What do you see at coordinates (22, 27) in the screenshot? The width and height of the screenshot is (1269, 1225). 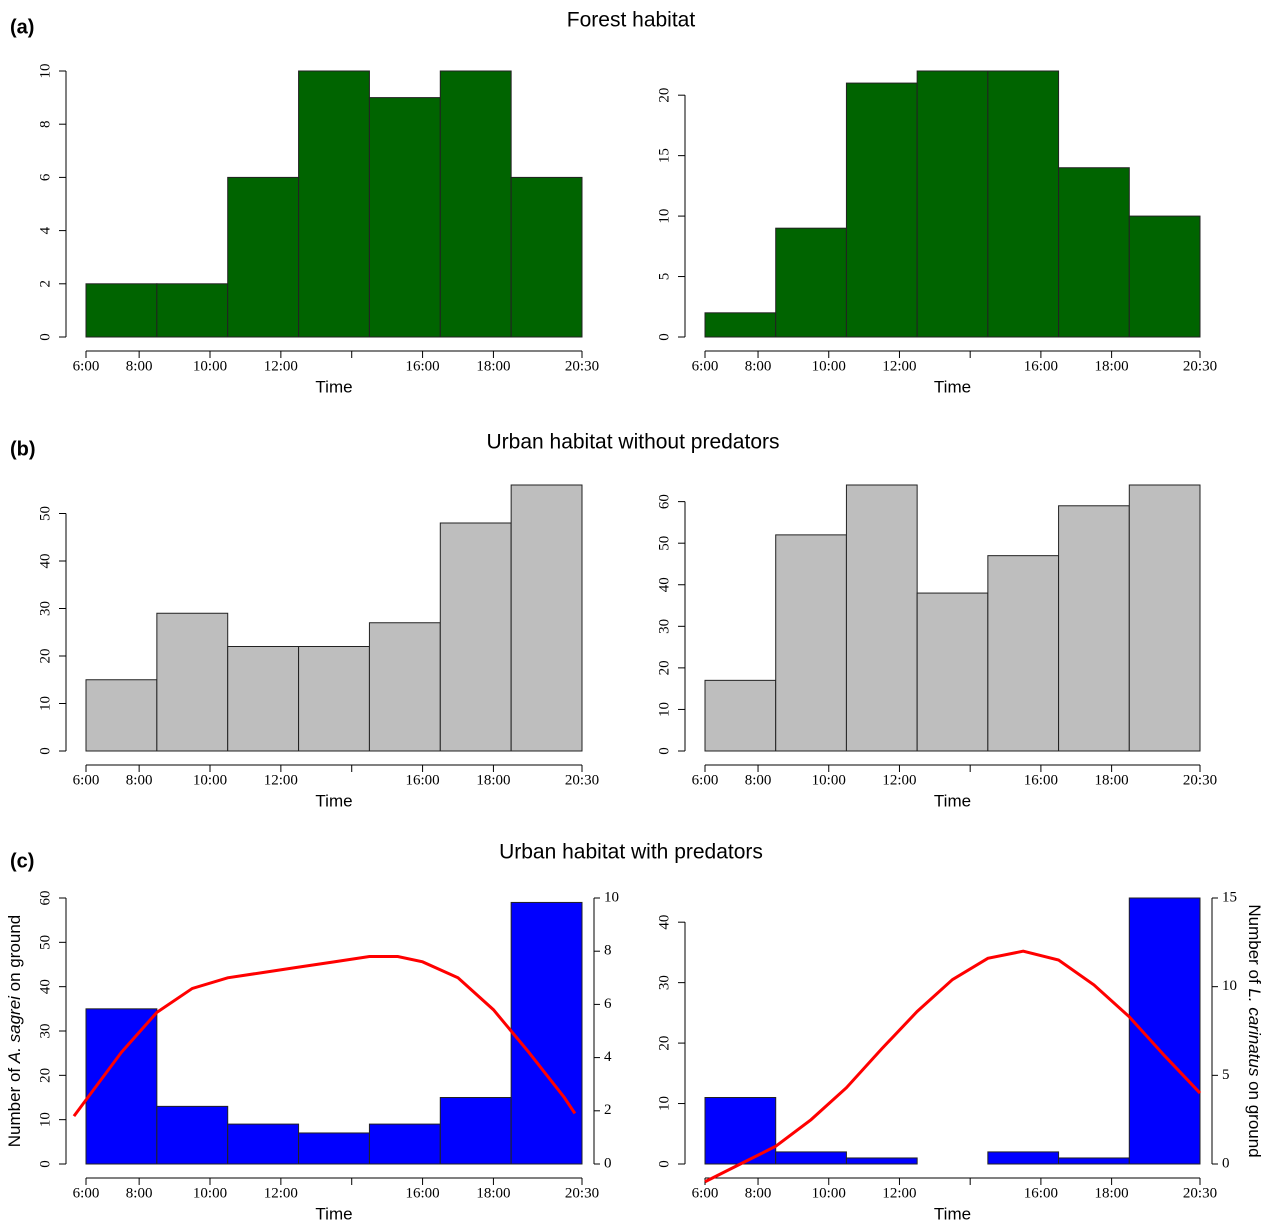 I see `panel-label: (a)` at bounding box center [22, 27].